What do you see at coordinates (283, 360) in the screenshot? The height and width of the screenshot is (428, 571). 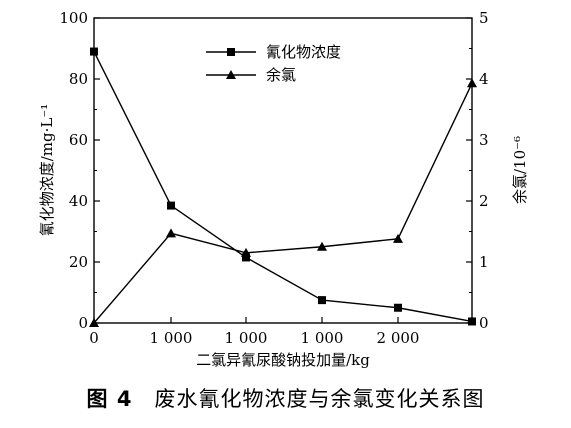 I see `x-axis-title: 二氯异氰尿酸钠投加量/kg` at bounding box center [283, 360].